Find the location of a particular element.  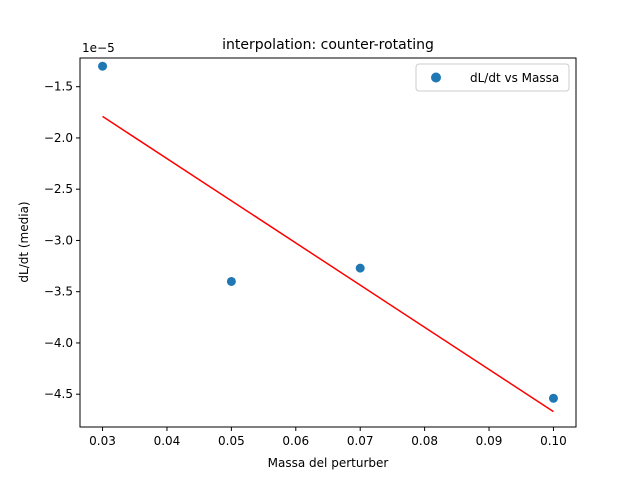

legend: dL/dt vs Massa is located at coordinates (492, 77).